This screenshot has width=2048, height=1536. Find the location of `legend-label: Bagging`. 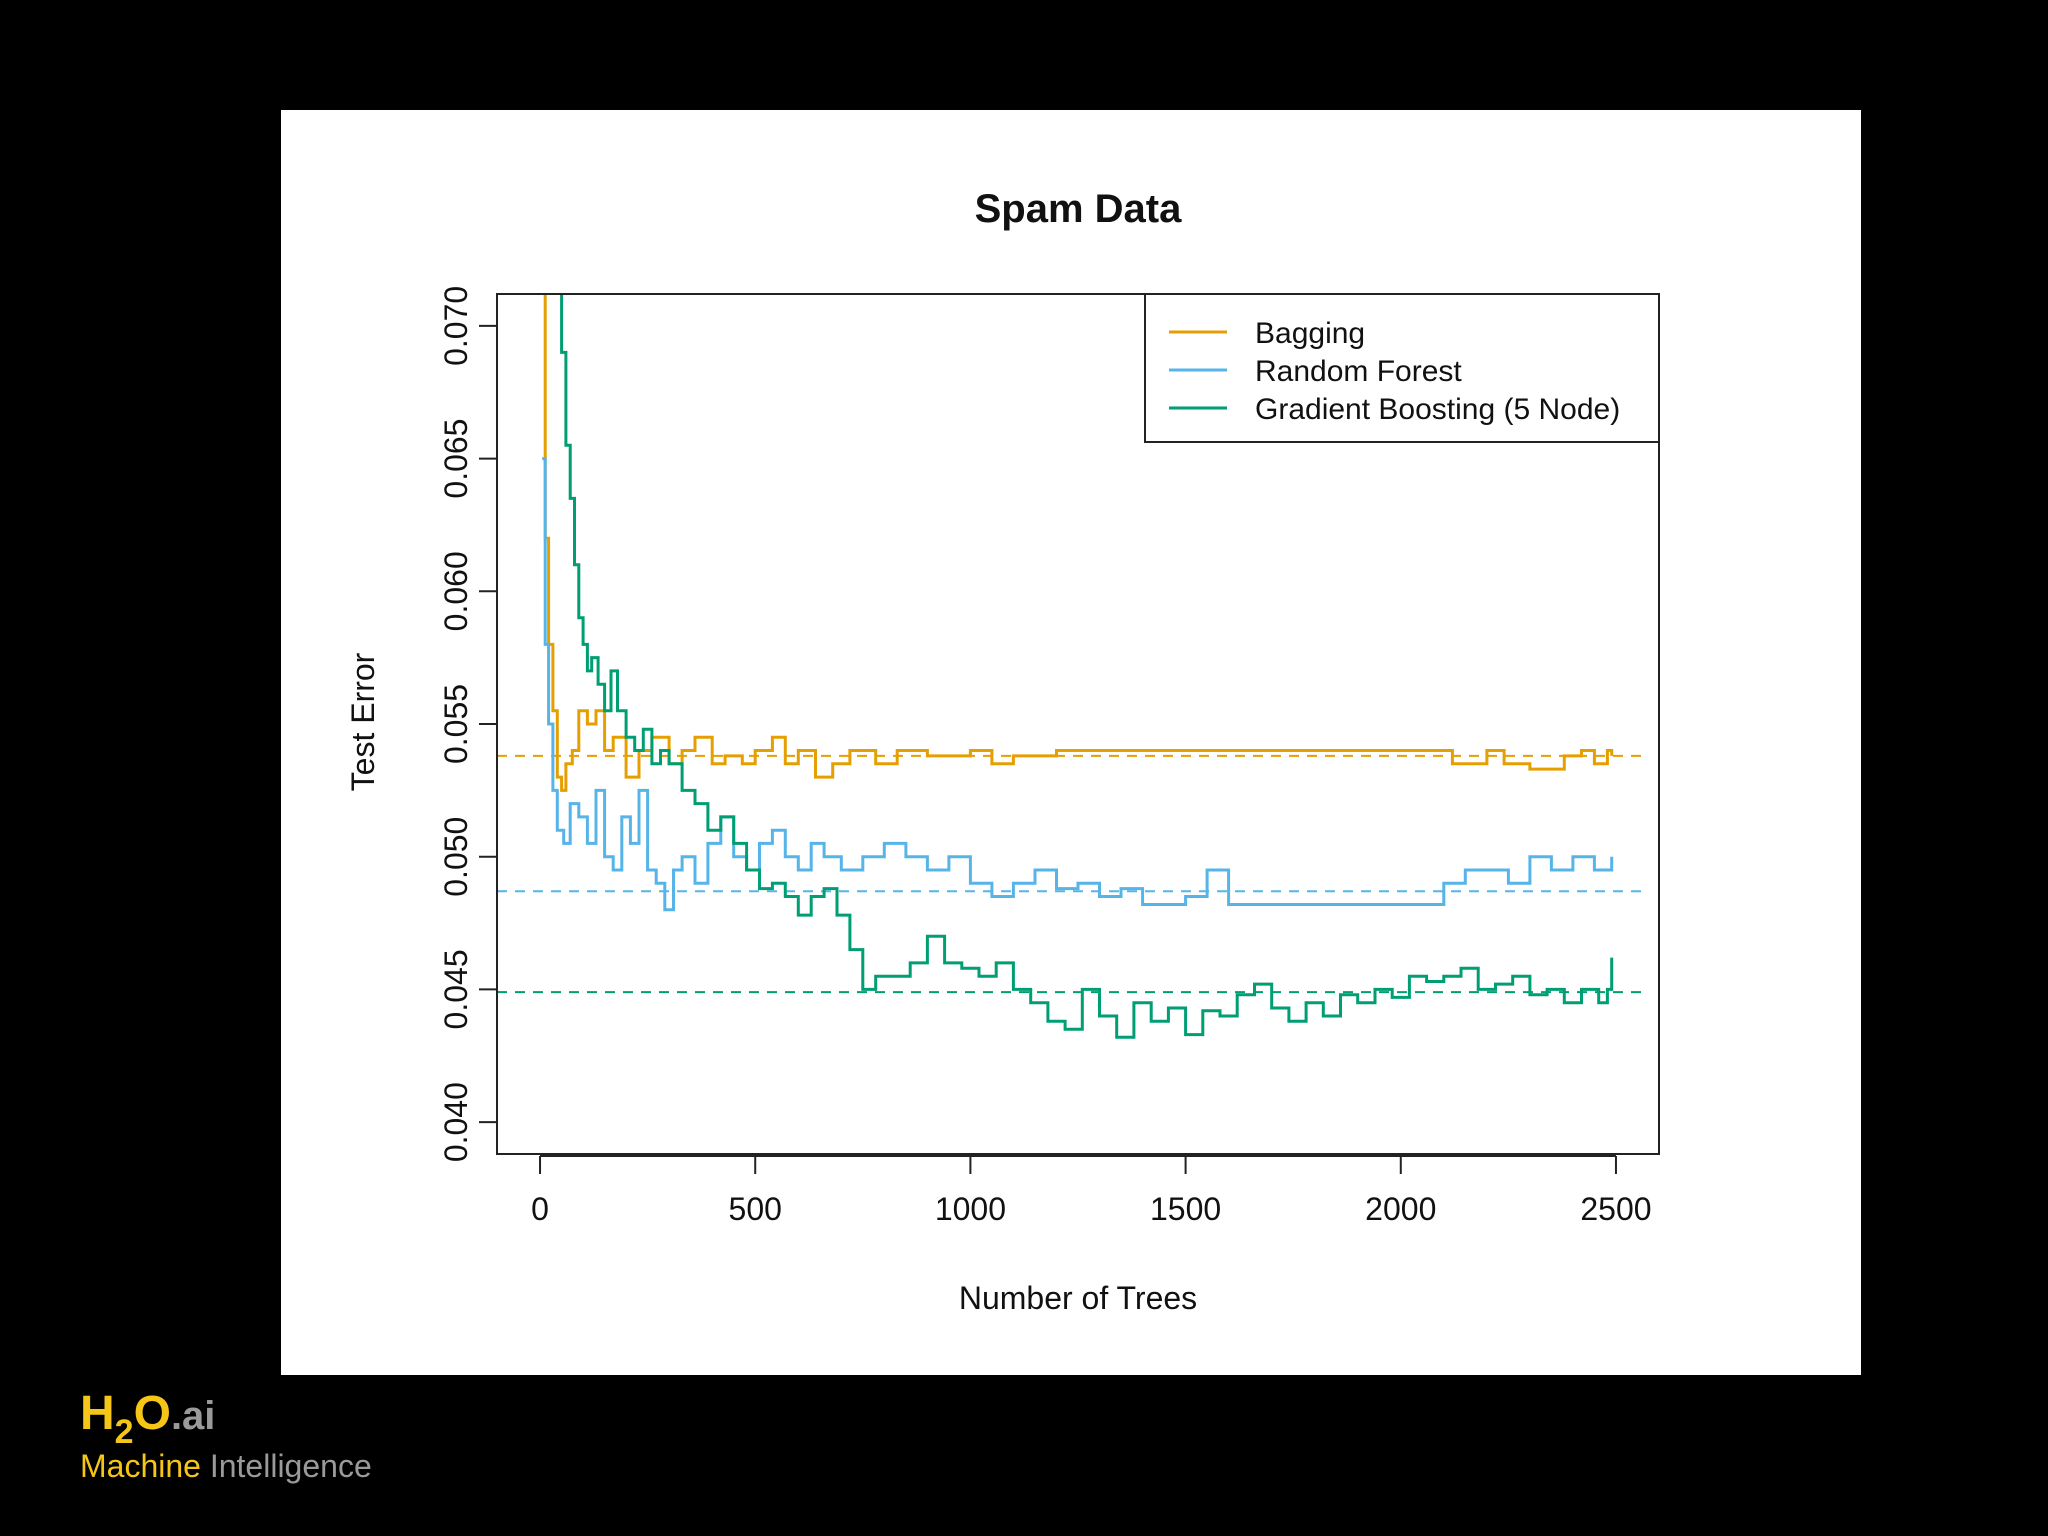

legend-label: Bagging is located at coordinates (1310, 333).